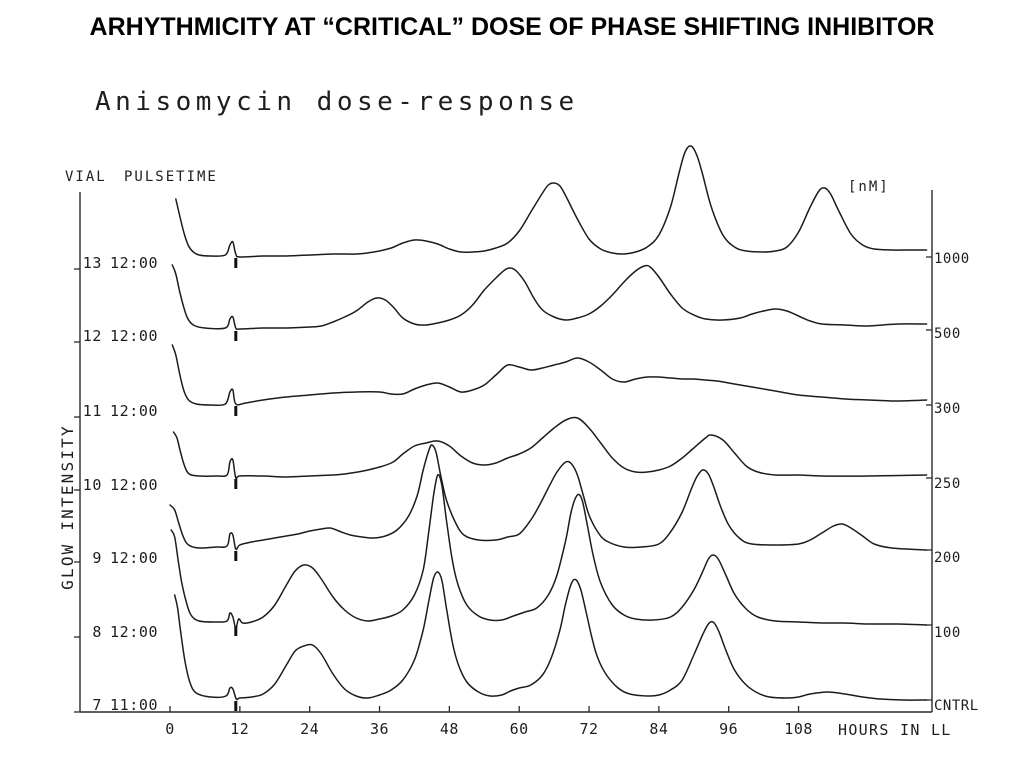 This screenshot has width=1024, height=768. I want to click on x-tick-label: 96, so click(728, 729).